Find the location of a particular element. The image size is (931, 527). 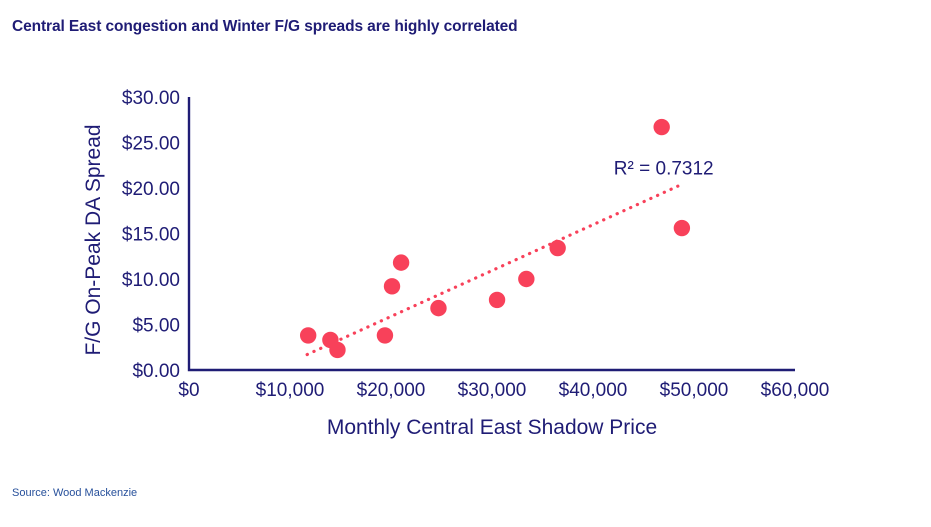

r-squared-annotation: R² = 0.7312 is located at coordinates (664, 168).